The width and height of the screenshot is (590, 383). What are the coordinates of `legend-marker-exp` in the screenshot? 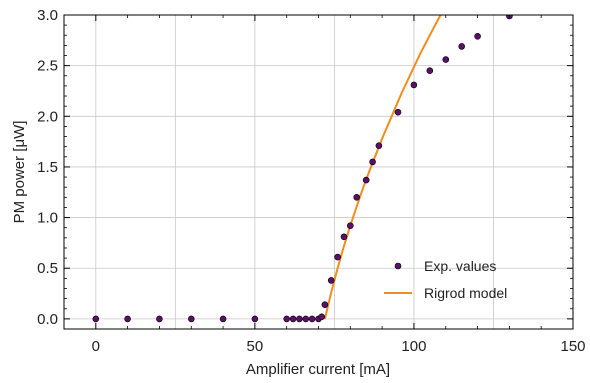 It's located at (398, 266).